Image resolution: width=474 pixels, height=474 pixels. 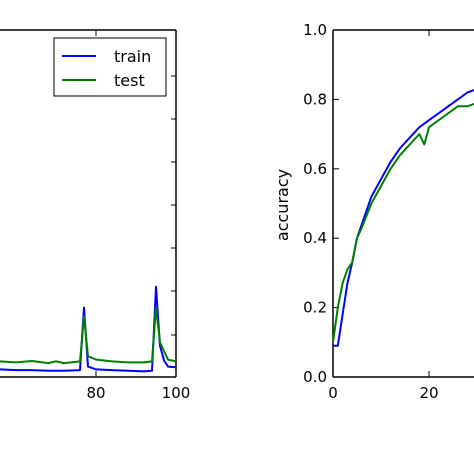 I want to click on left-legend: train test, so click(x=110, y=67).